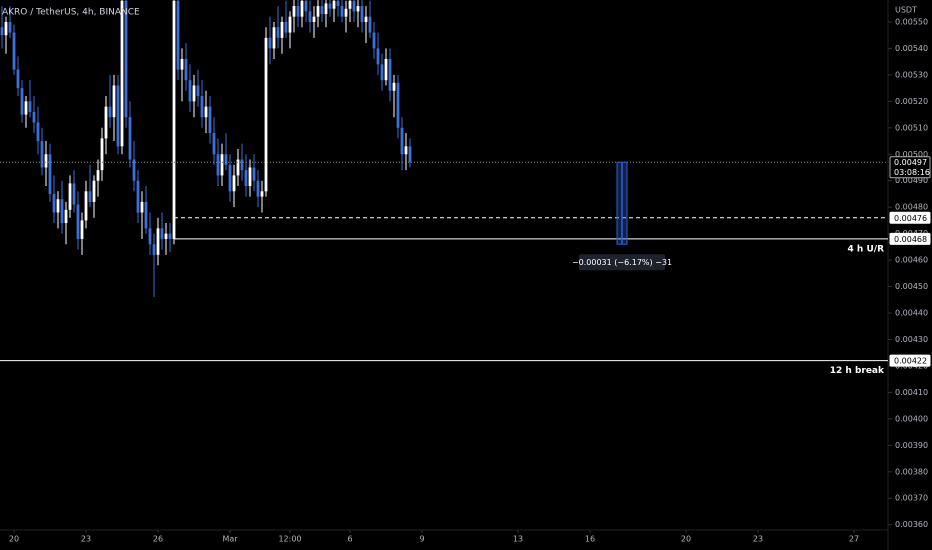 This screenshot has height=550, width=932. I want to click on x-tick-label: 12:00, so click(289, 539).